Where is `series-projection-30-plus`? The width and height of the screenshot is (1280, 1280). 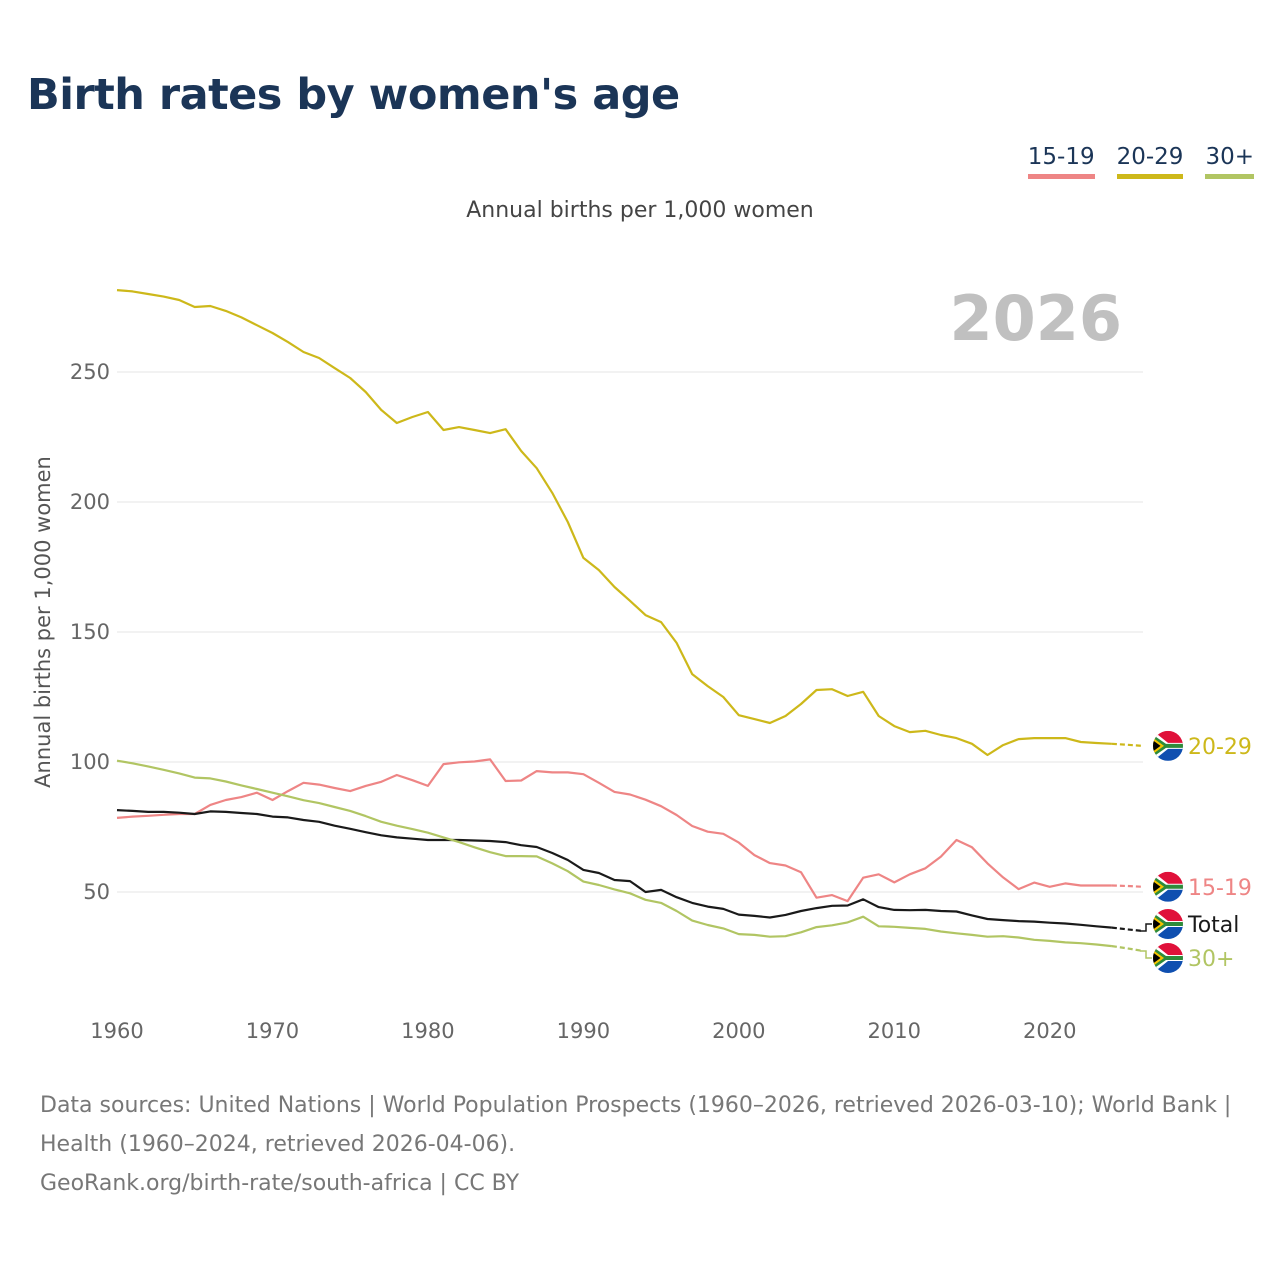
series-projection-30-plus is located at coordinates (1127, 949).